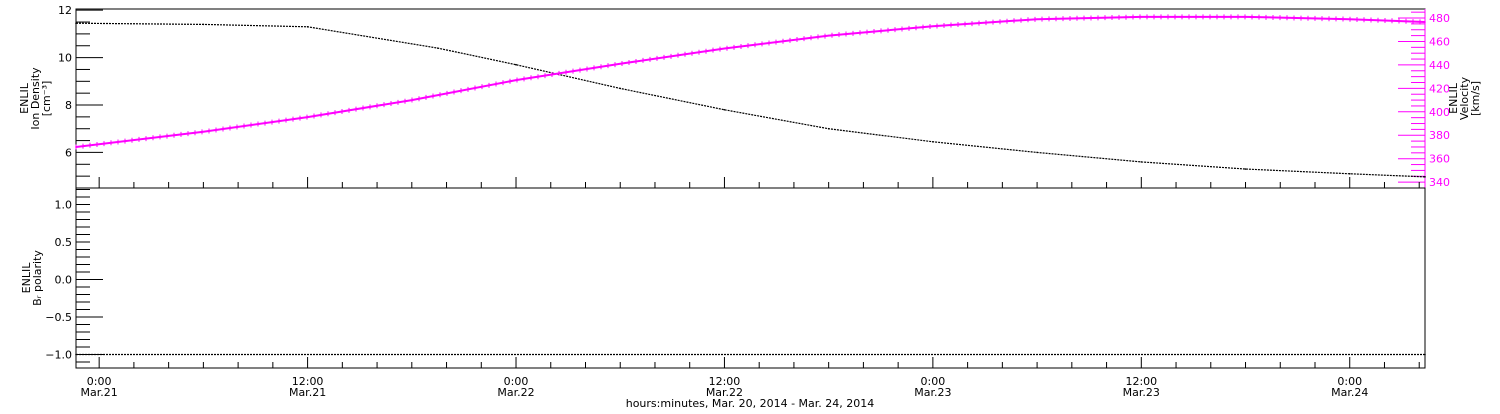  What do you see at coordinates (58, 355) in the screenshot?
I see `y-tick-label: −1.0` at bounding box center [58, 355].